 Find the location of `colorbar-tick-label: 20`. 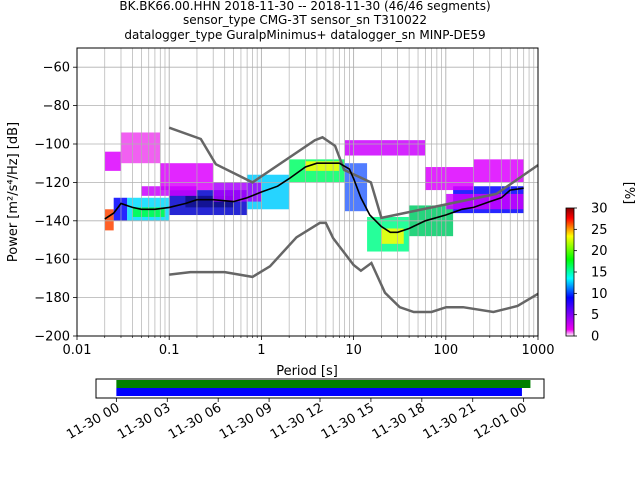

colorbar-tick-label: 20 is located at coordinates (599, 251).